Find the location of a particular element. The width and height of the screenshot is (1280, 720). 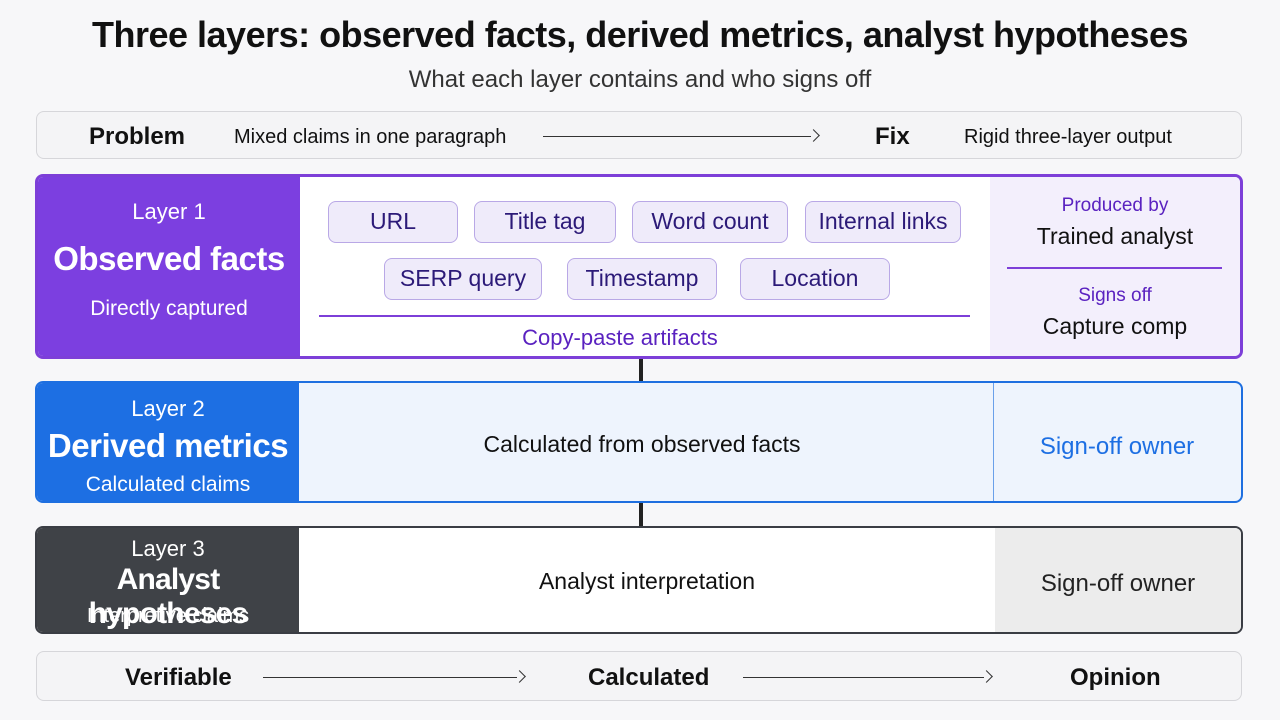

layer-1-header: Layer 1 Observed facts Directly captured is located at coordinates (169, 266).